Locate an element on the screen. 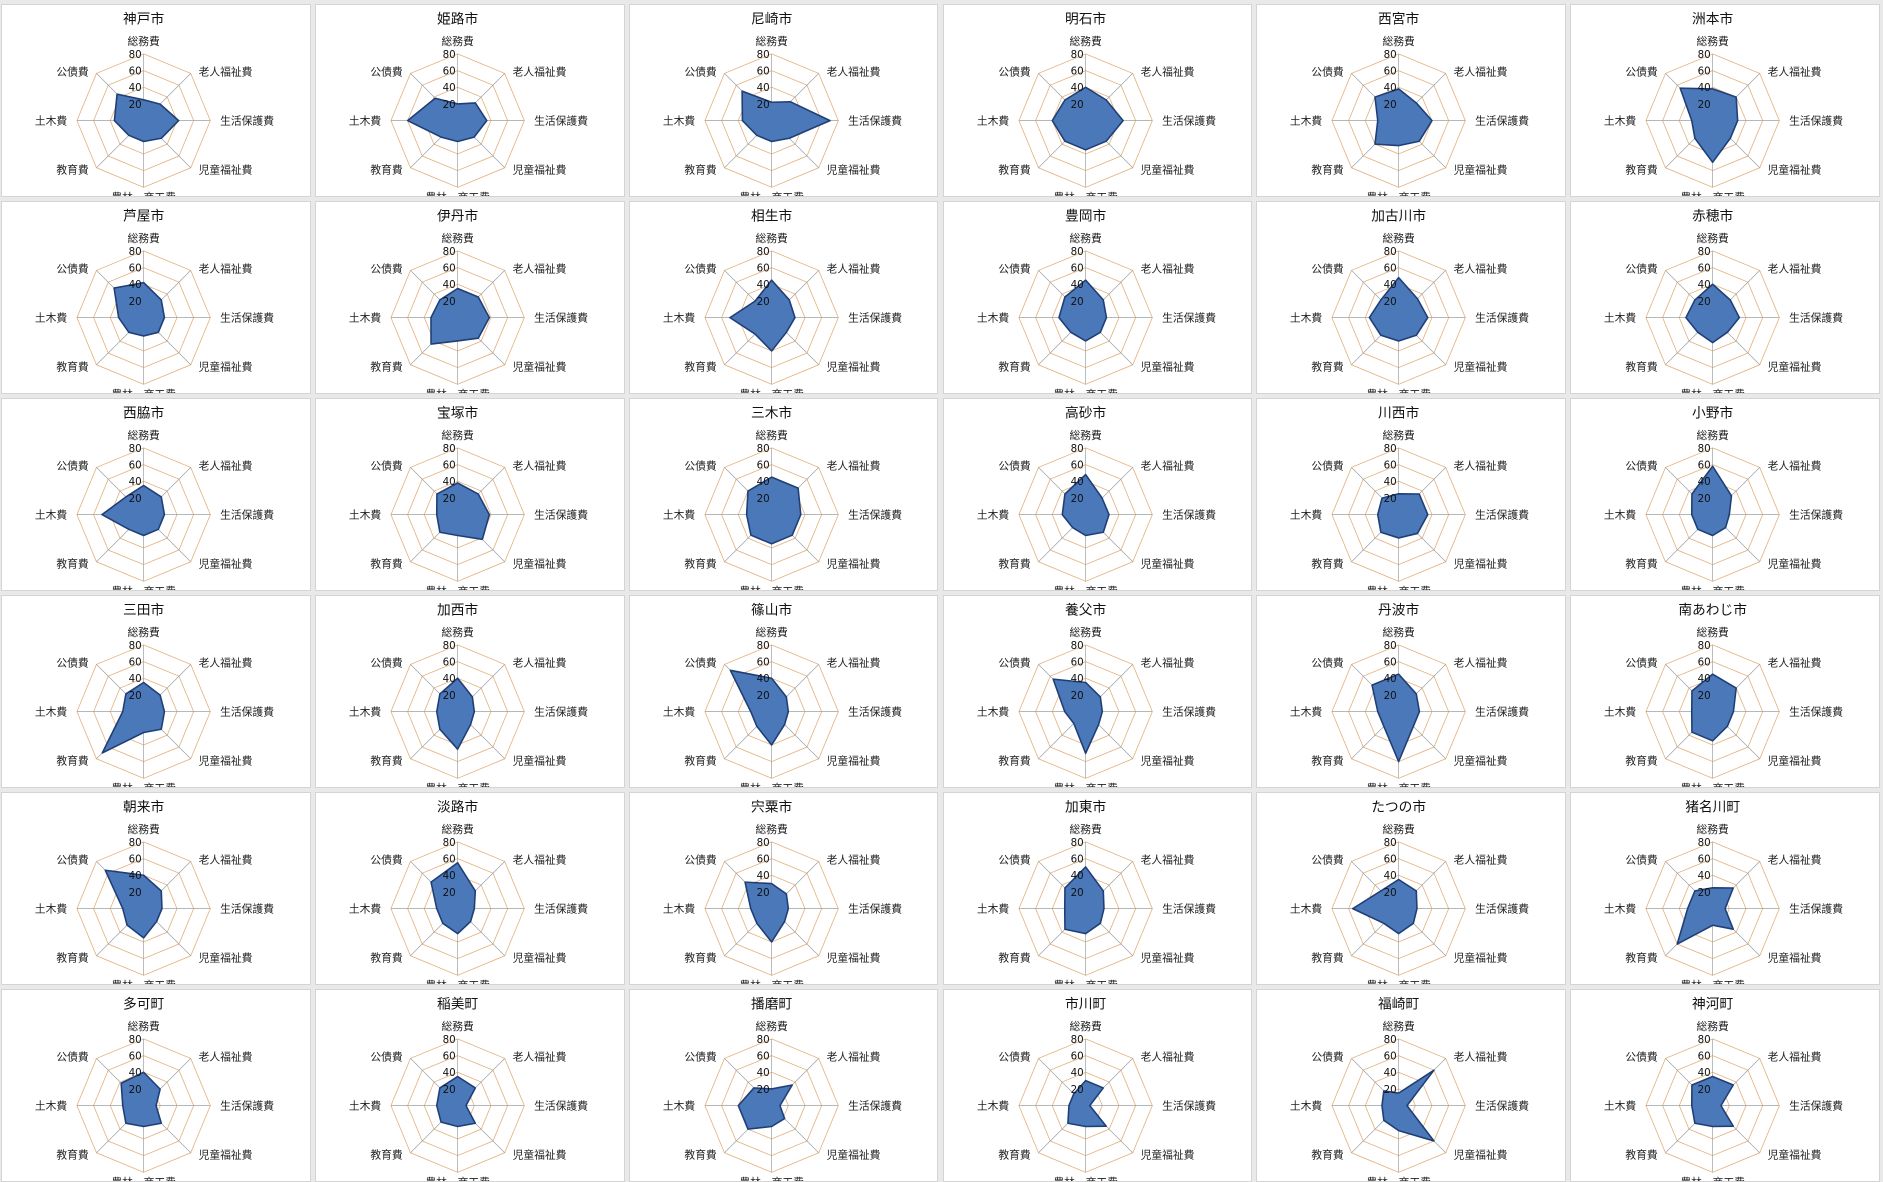 The height and width of the screenshot is (1182, 1883). chart-title: 川西市 is located at coordinates (1398, 413).